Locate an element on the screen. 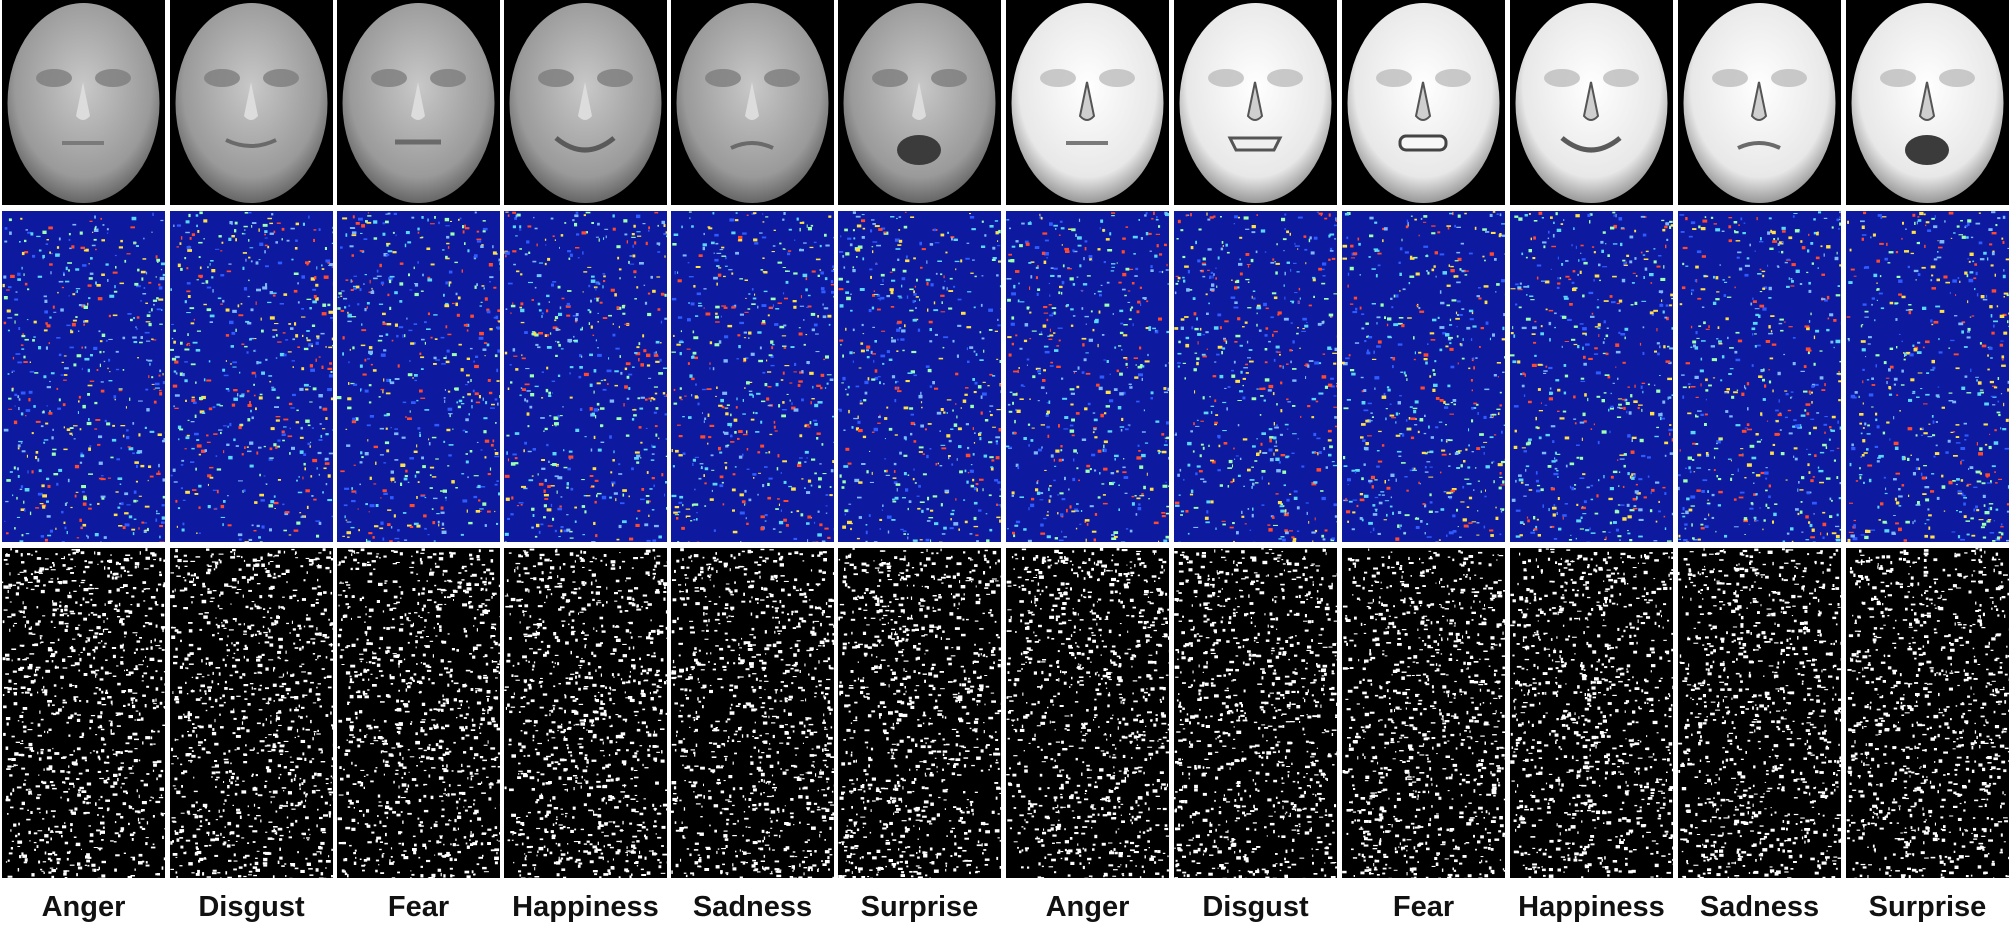 The width and height of the screenshot is (2016, 936). column-12: Surprise is located at coordinates (1927, 468).